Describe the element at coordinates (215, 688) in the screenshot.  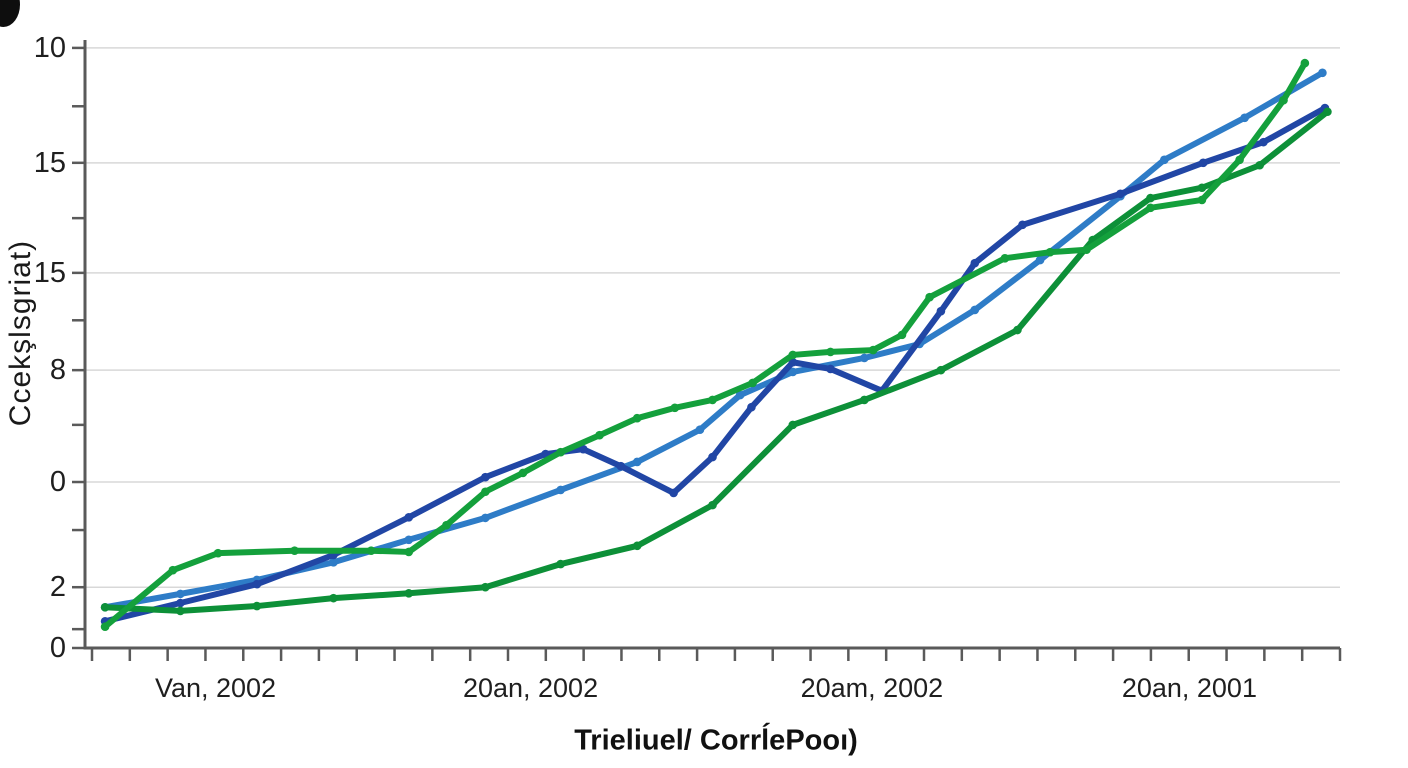
I see `x-tick-label: Van, 2002` at that location.